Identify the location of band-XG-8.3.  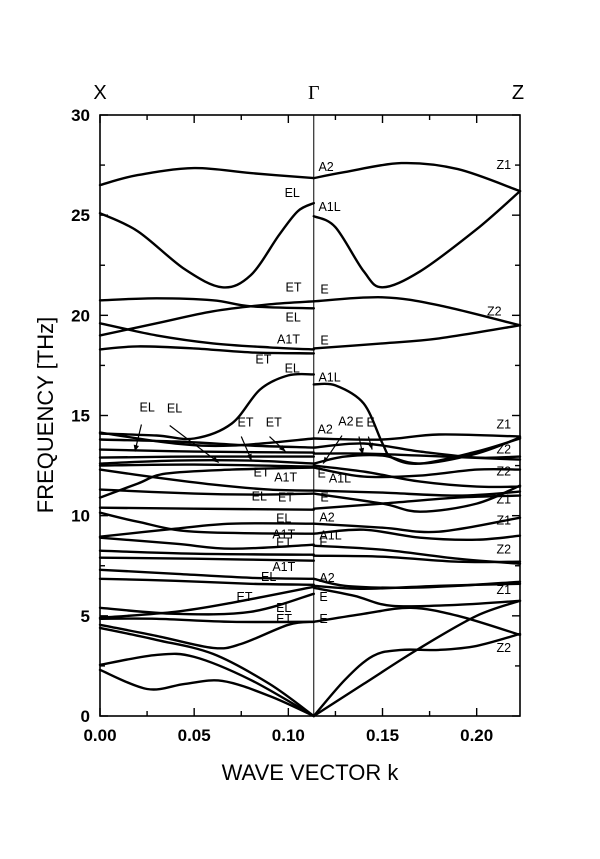
(206, 552).